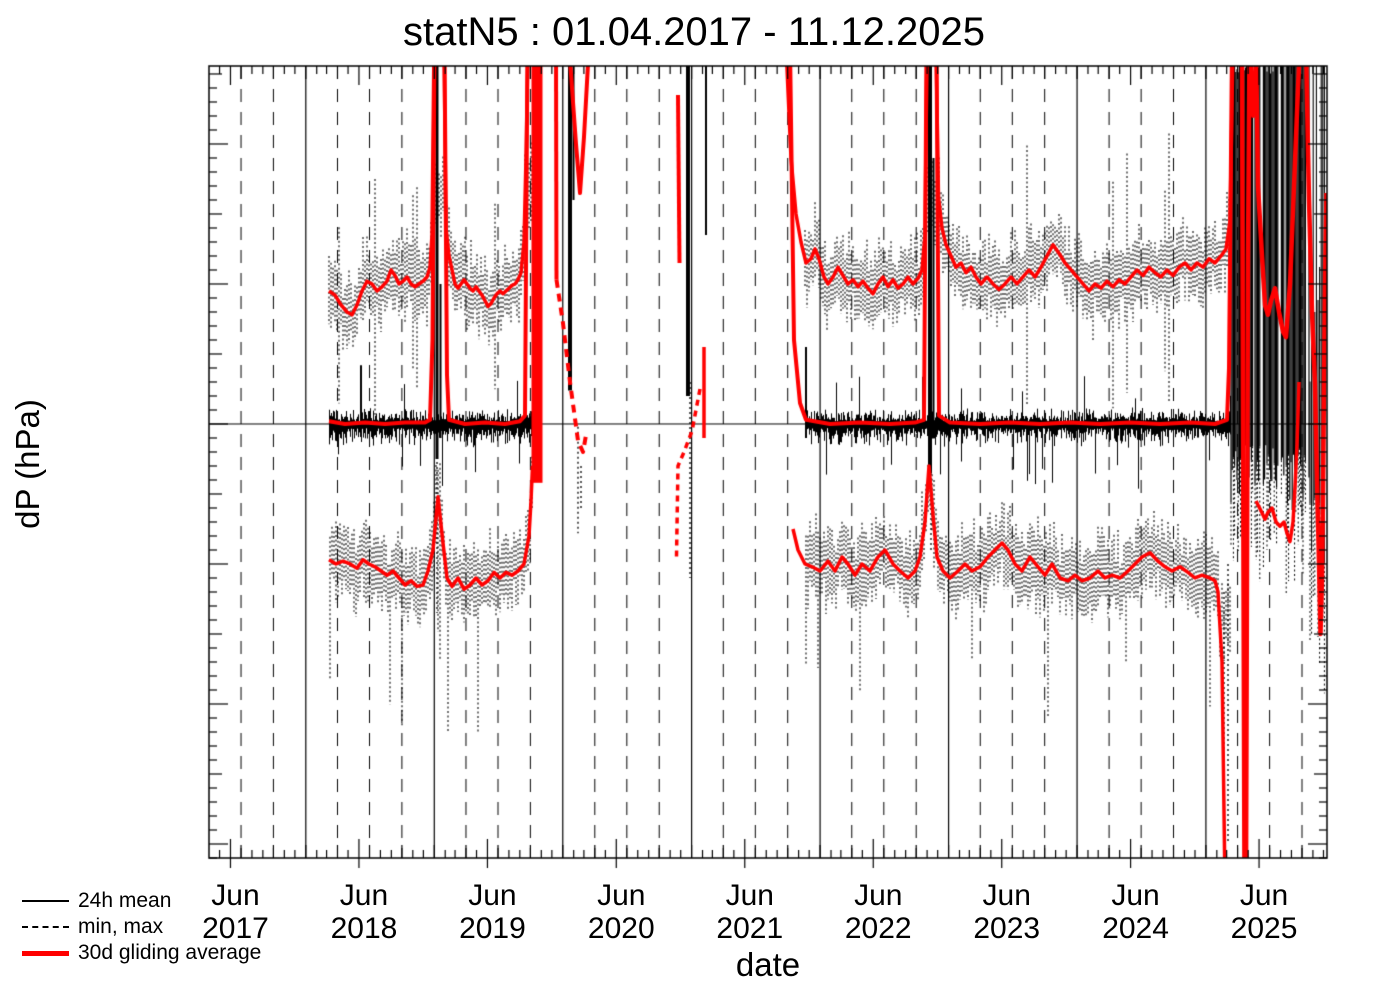 Image resolution: width=1388 pixels, height=992 pixels. I want to click on x-tick-label: Jun 2021, so click(750, 912).